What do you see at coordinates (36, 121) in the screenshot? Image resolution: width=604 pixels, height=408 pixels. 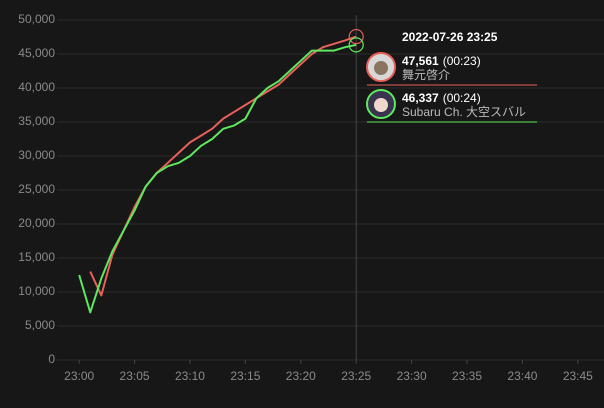 I see `y-tick-label: 35,000` at bounding box center [36, 121].